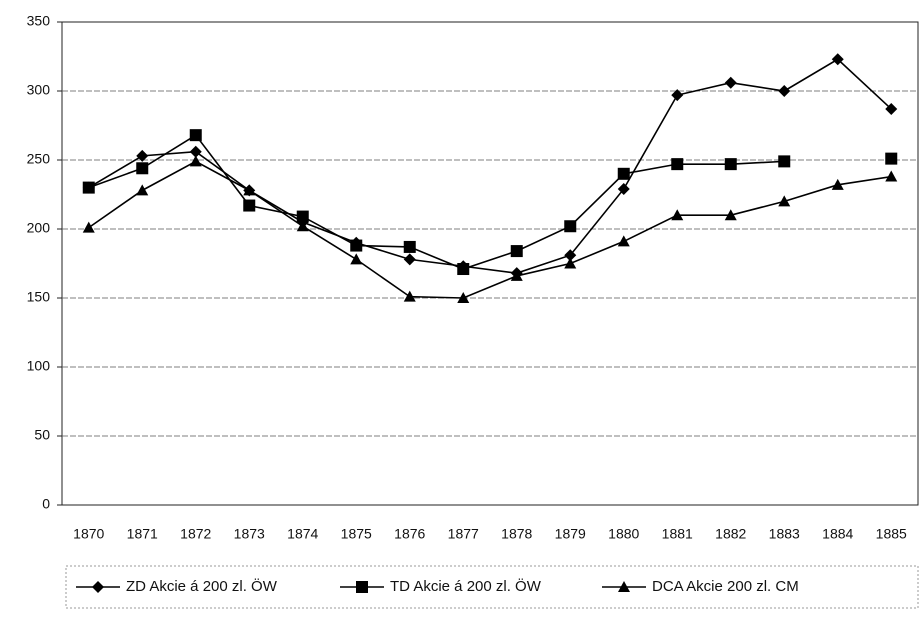 The width and height of the screenshot is (924, 619). I want to click on x-tick-label: 1883, so click(784, 534).